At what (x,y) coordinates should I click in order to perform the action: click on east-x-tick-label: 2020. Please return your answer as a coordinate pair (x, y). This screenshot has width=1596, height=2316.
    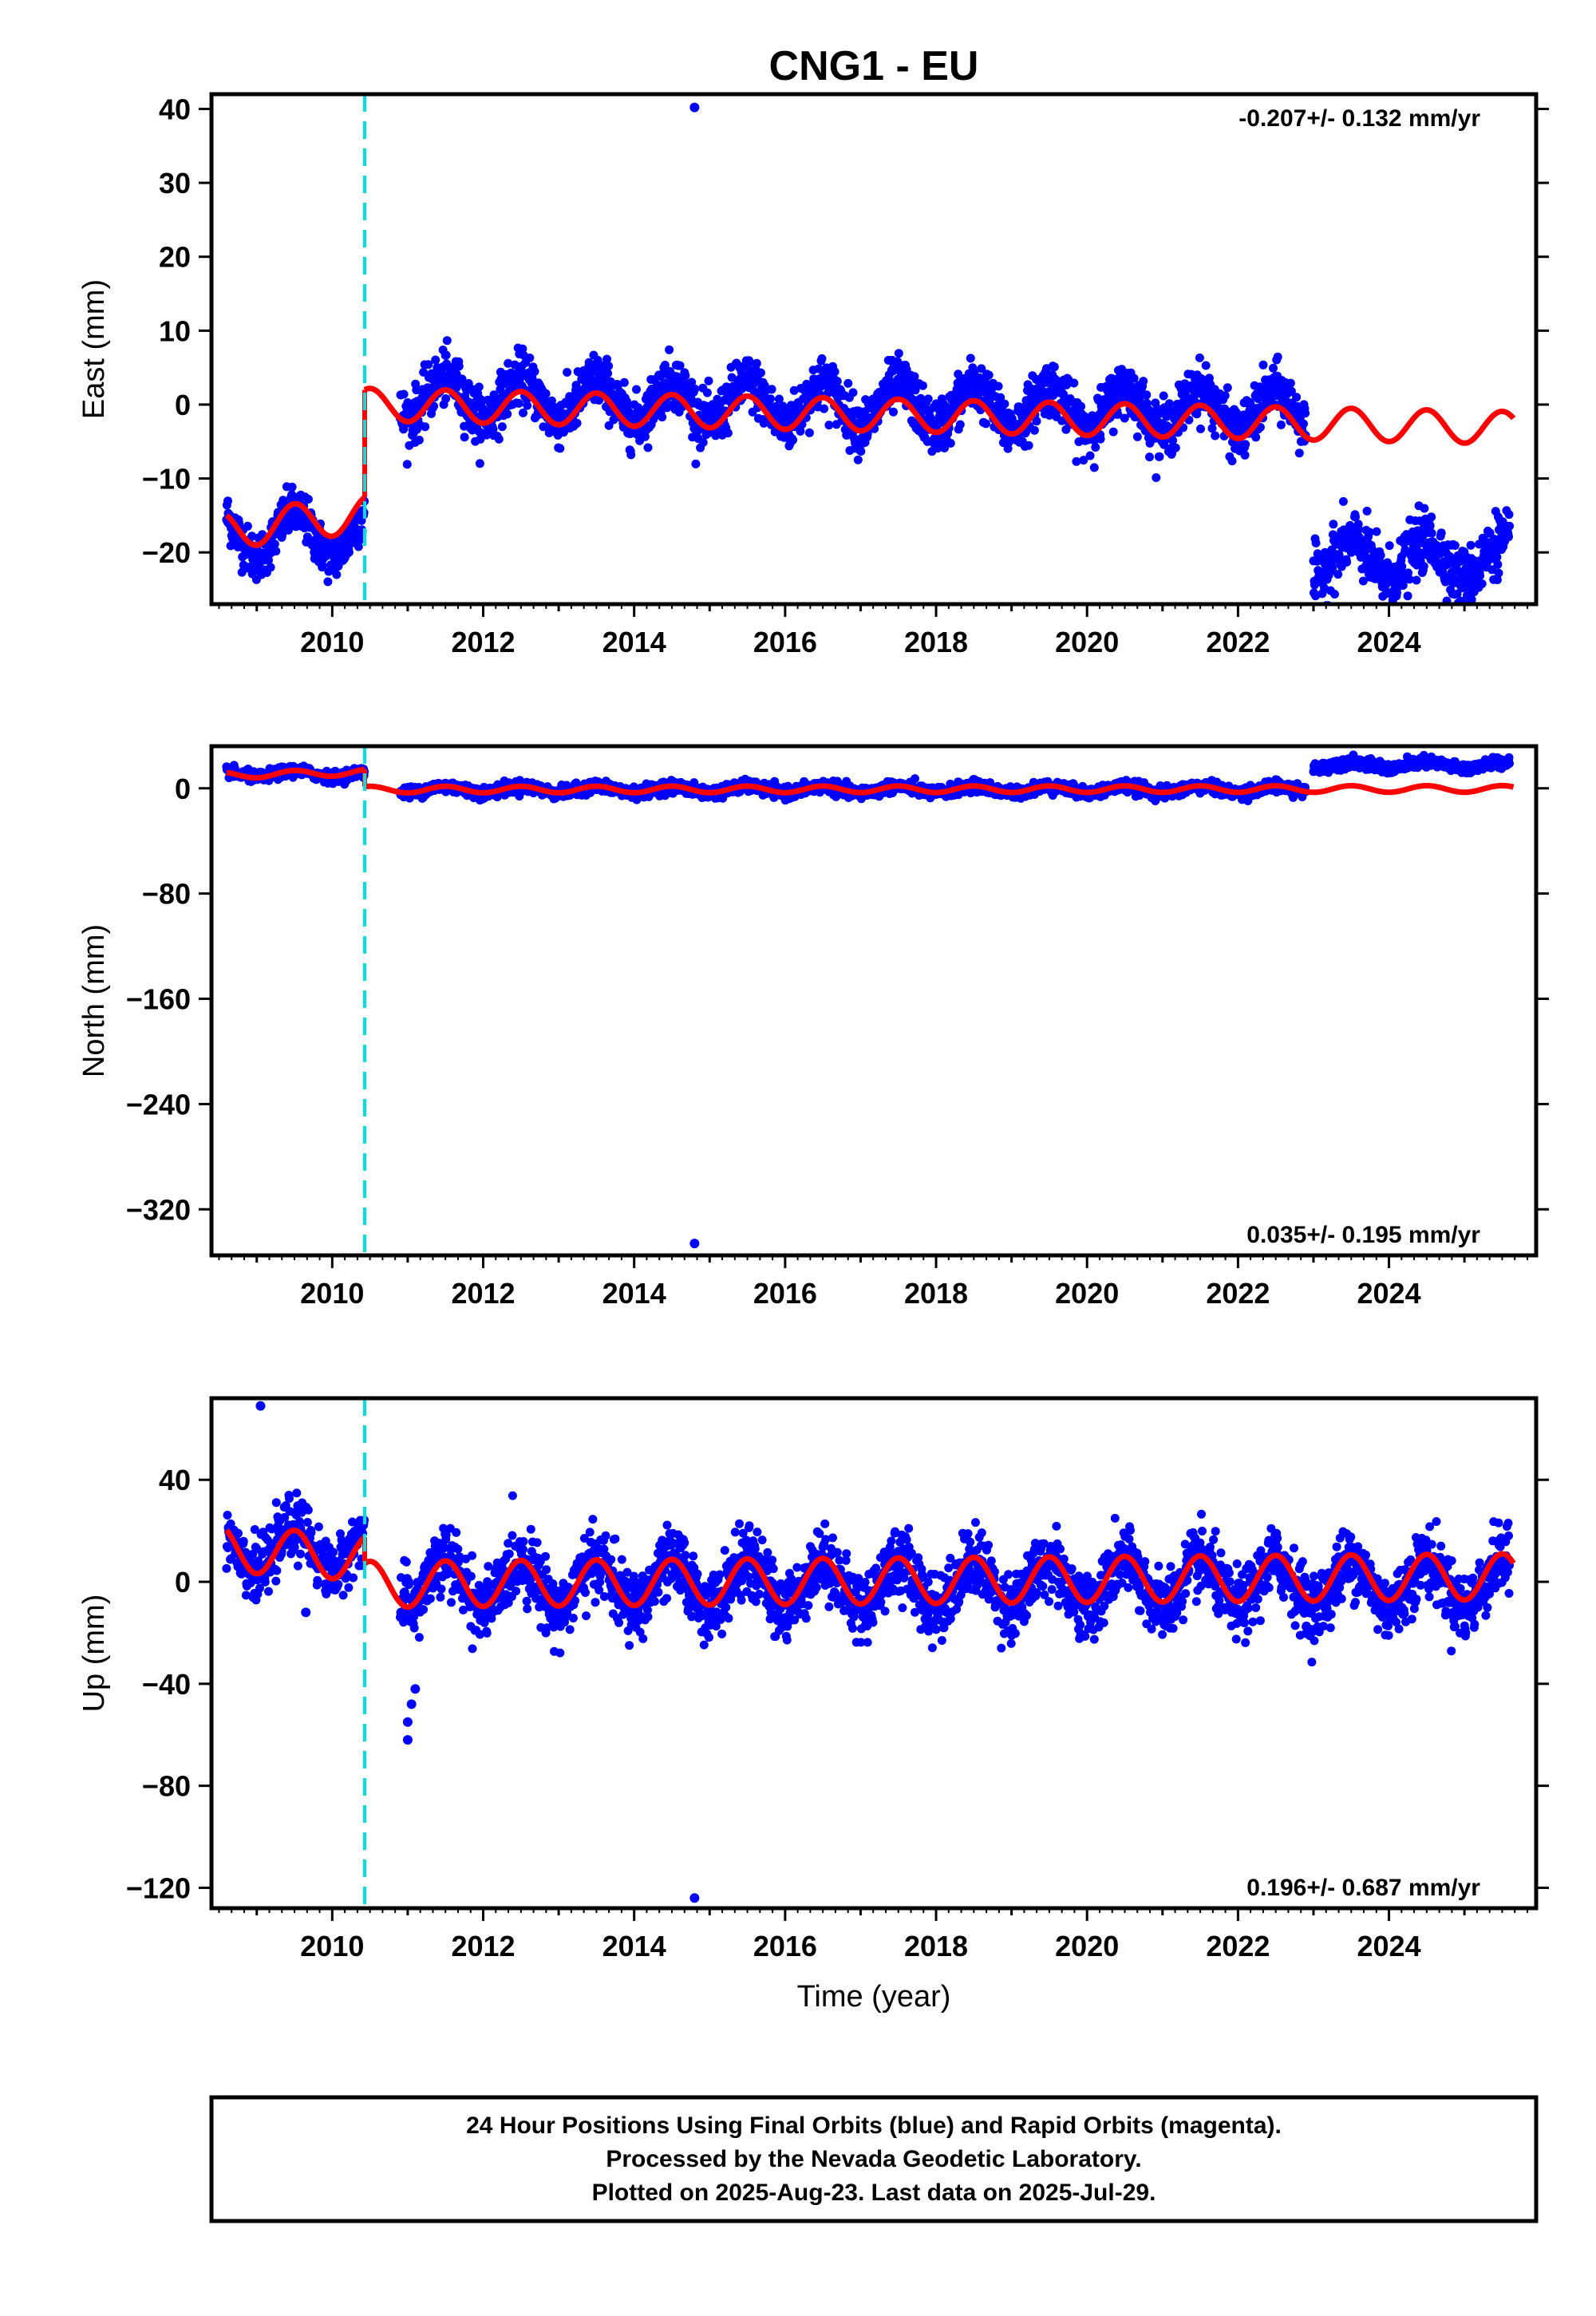
    Looking at the image, I should click on (1087, 642).